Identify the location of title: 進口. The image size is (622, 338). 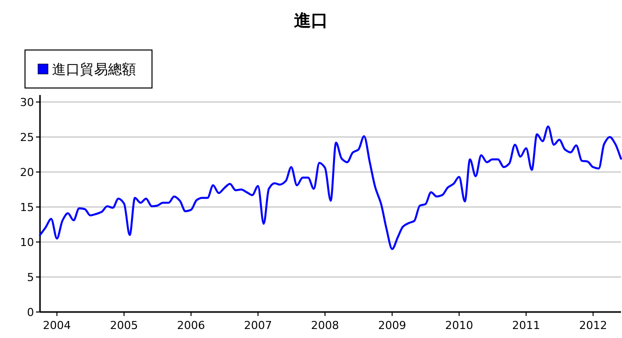
(311, 21).